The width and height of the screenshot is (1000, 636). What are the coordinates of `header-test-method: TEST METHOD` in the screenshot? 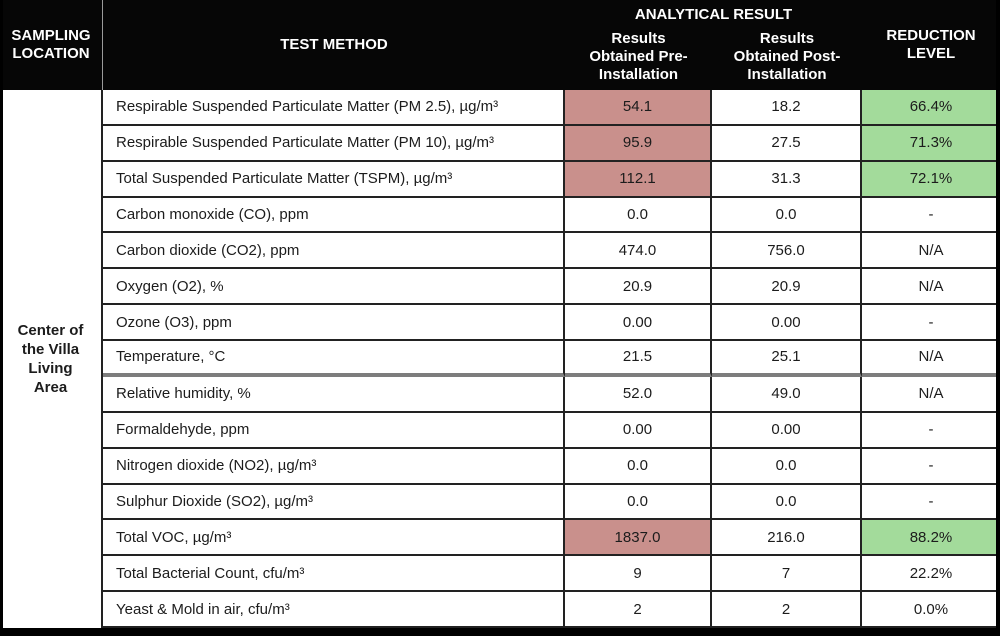 It's located at (334, 44).